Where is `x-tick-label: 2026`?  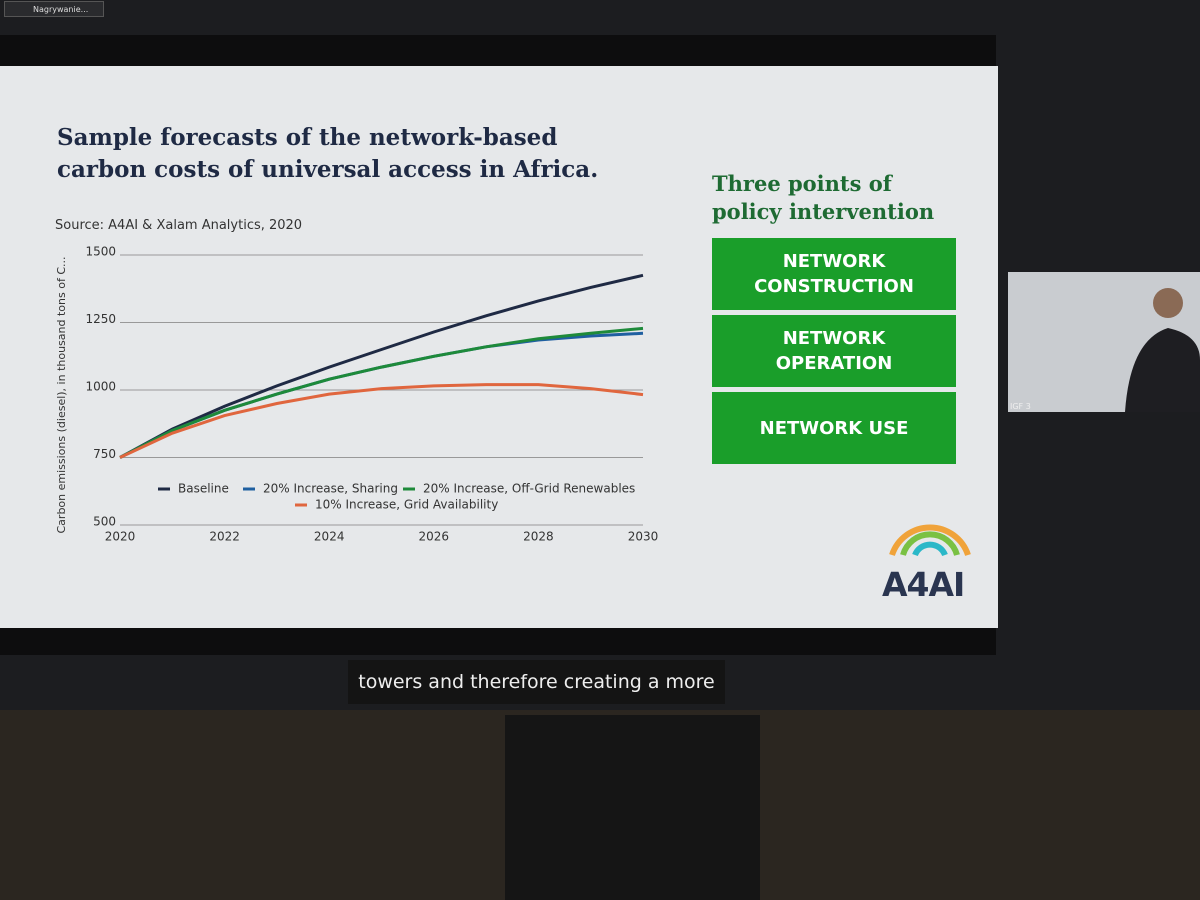 x-tick-label: 2026 is located at coordinates (434, 537).